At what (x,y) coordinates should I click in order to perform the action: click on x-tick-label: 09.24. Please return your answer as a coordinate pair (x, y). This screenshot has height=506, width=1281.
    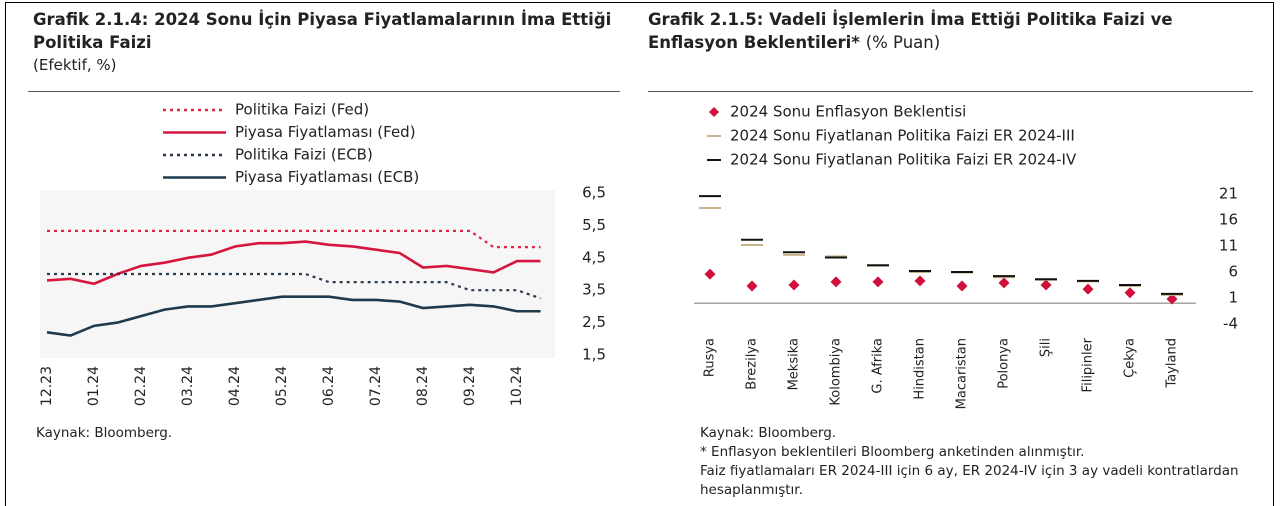
    Looking at the image, I should click on (470, 386).